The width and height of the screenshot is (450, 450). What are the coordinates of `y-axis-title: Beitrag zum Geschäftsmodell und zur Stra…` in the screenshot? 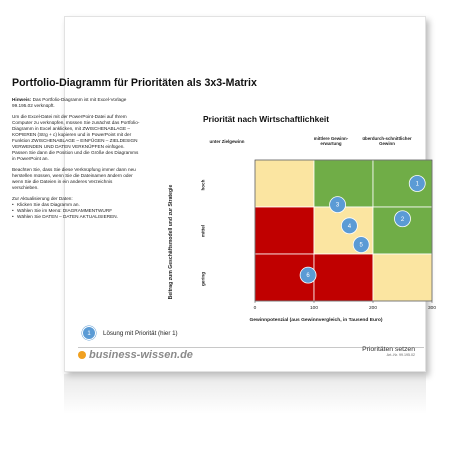 It's located at (171, 242).